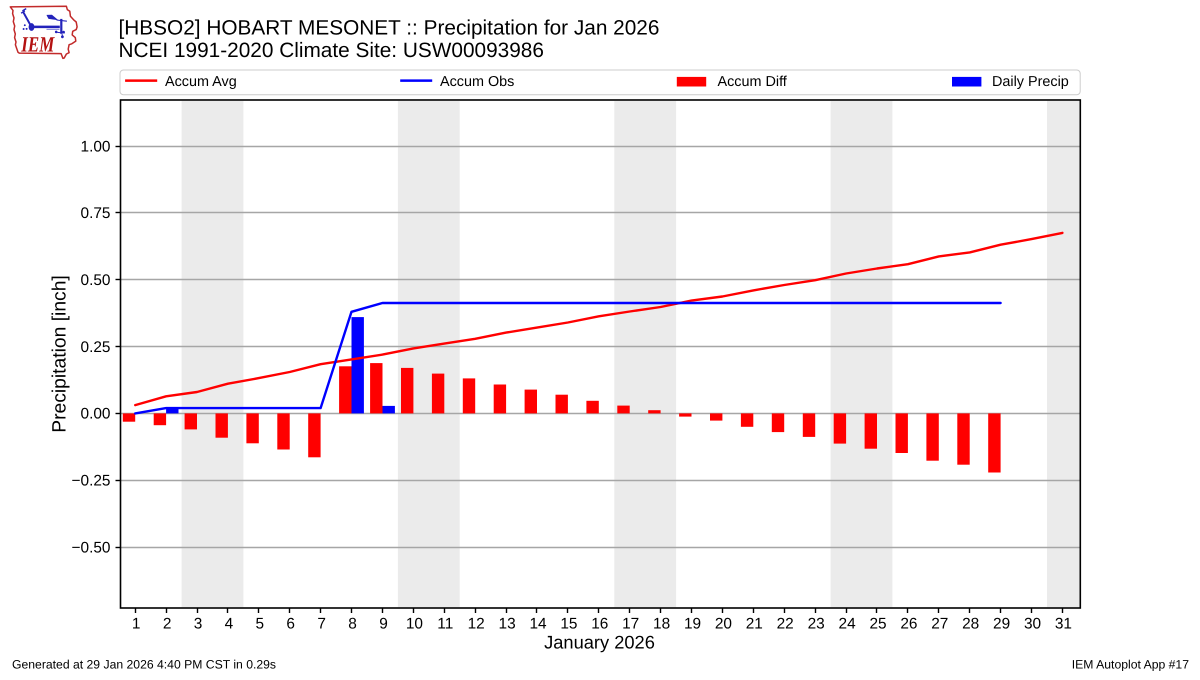  I want to click on svg-text: 22, so click(785, 624).